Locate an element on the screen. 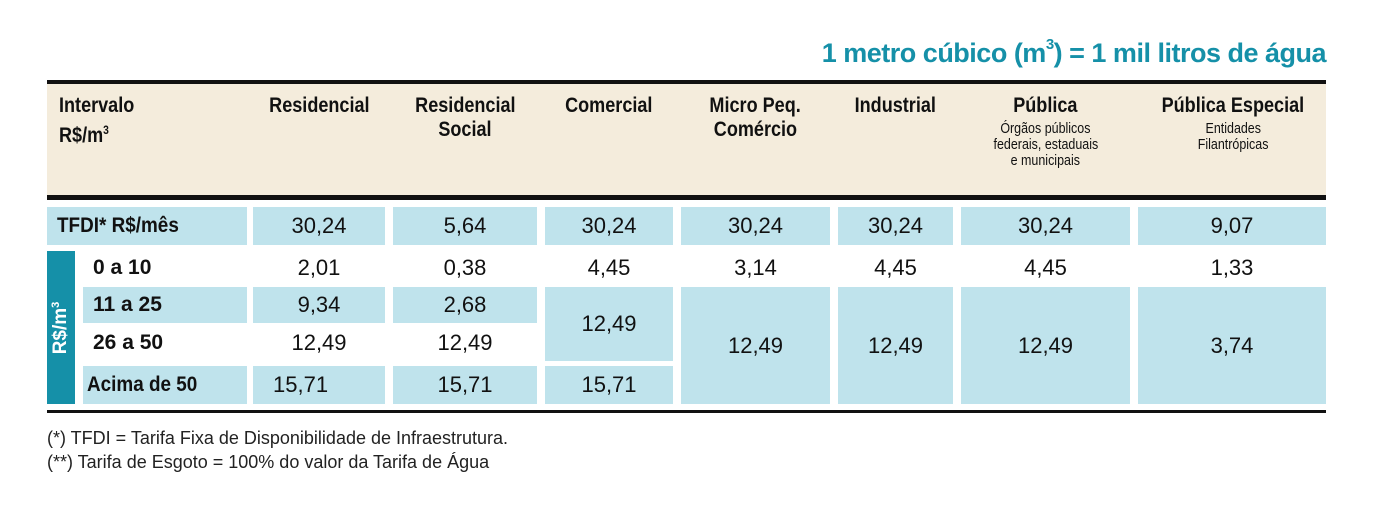 This screenshot has height=531, width=1376. top-rule is located at coordinates (686, 82).